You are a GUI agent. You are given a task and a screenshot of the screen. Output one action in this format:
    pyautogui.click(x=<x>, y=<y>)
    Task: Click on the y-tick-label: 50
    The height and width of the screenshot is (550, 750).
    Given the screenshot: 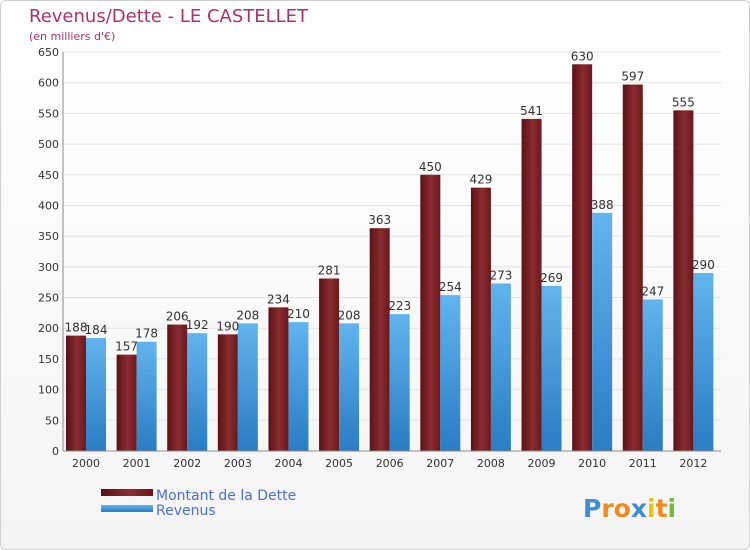 What is the action you would take?
    pyautogui.click(x=52, y=420)
    